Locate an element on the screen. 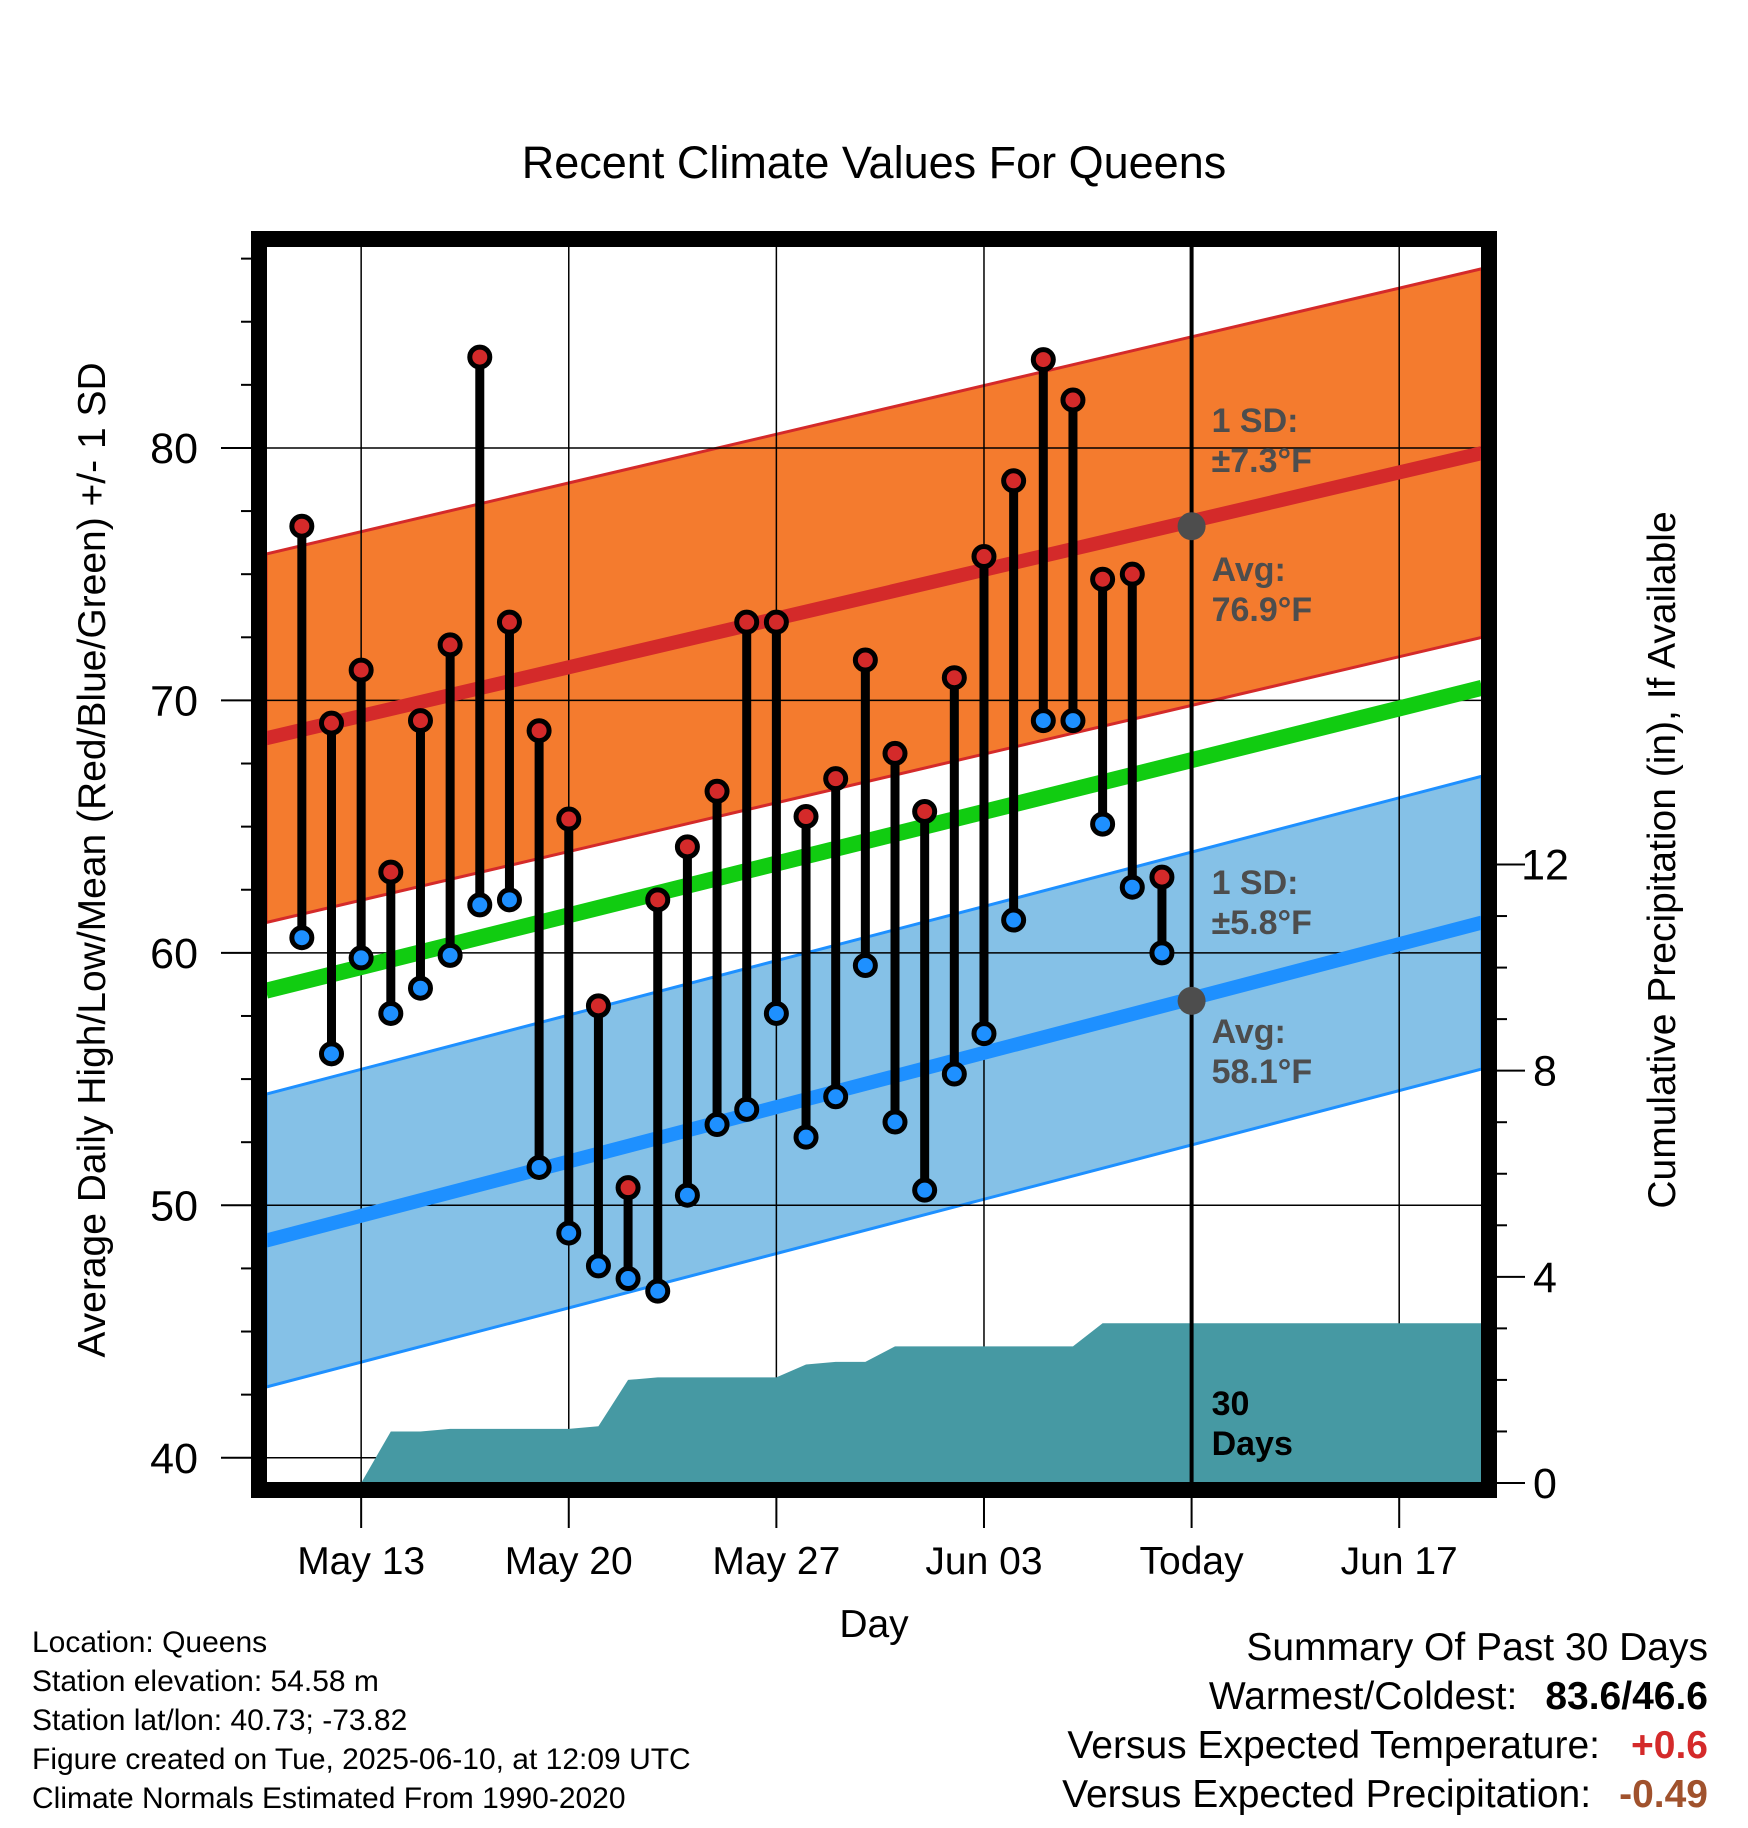 This screenshot has width=1748, height=1828. summary-title: Summary Of Past 30 Days is located at coordinates (1477, 1647).